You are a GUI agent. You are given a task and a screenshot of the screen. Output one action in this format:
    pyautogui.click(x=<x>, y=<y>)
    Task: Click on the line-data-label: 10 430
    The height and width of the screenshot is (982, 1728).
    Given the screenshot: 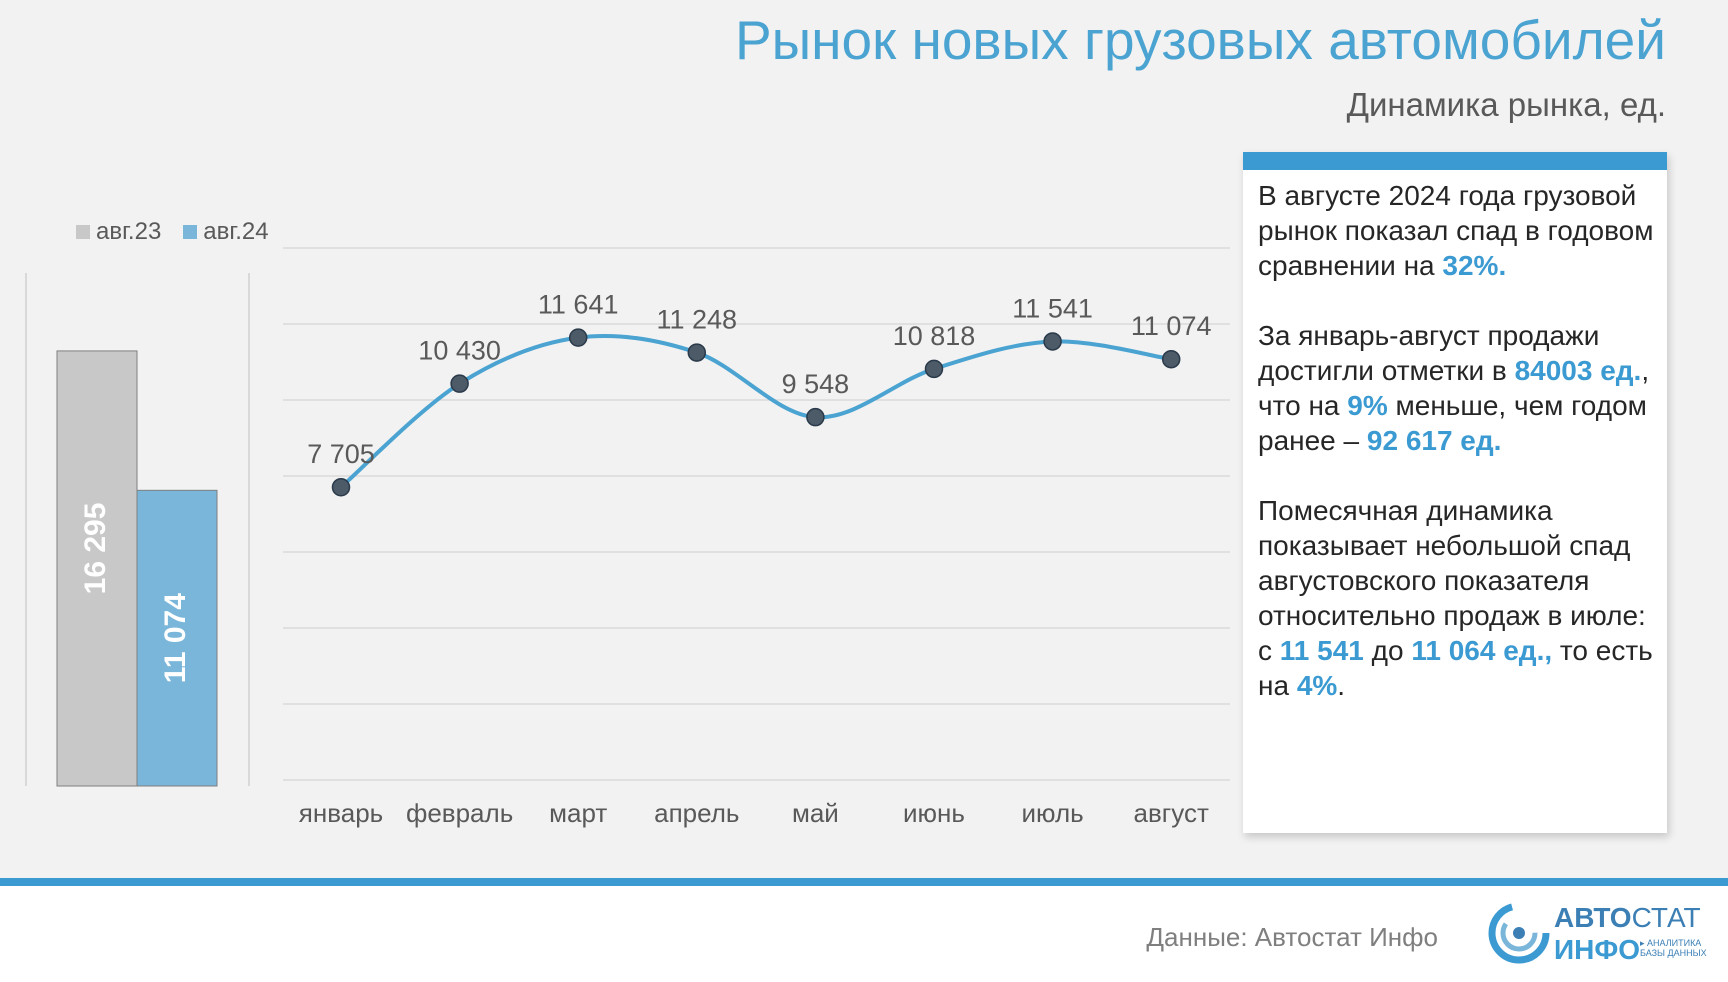 What is the action you would take?
    pyautogui.click(x=459, y=351)
    